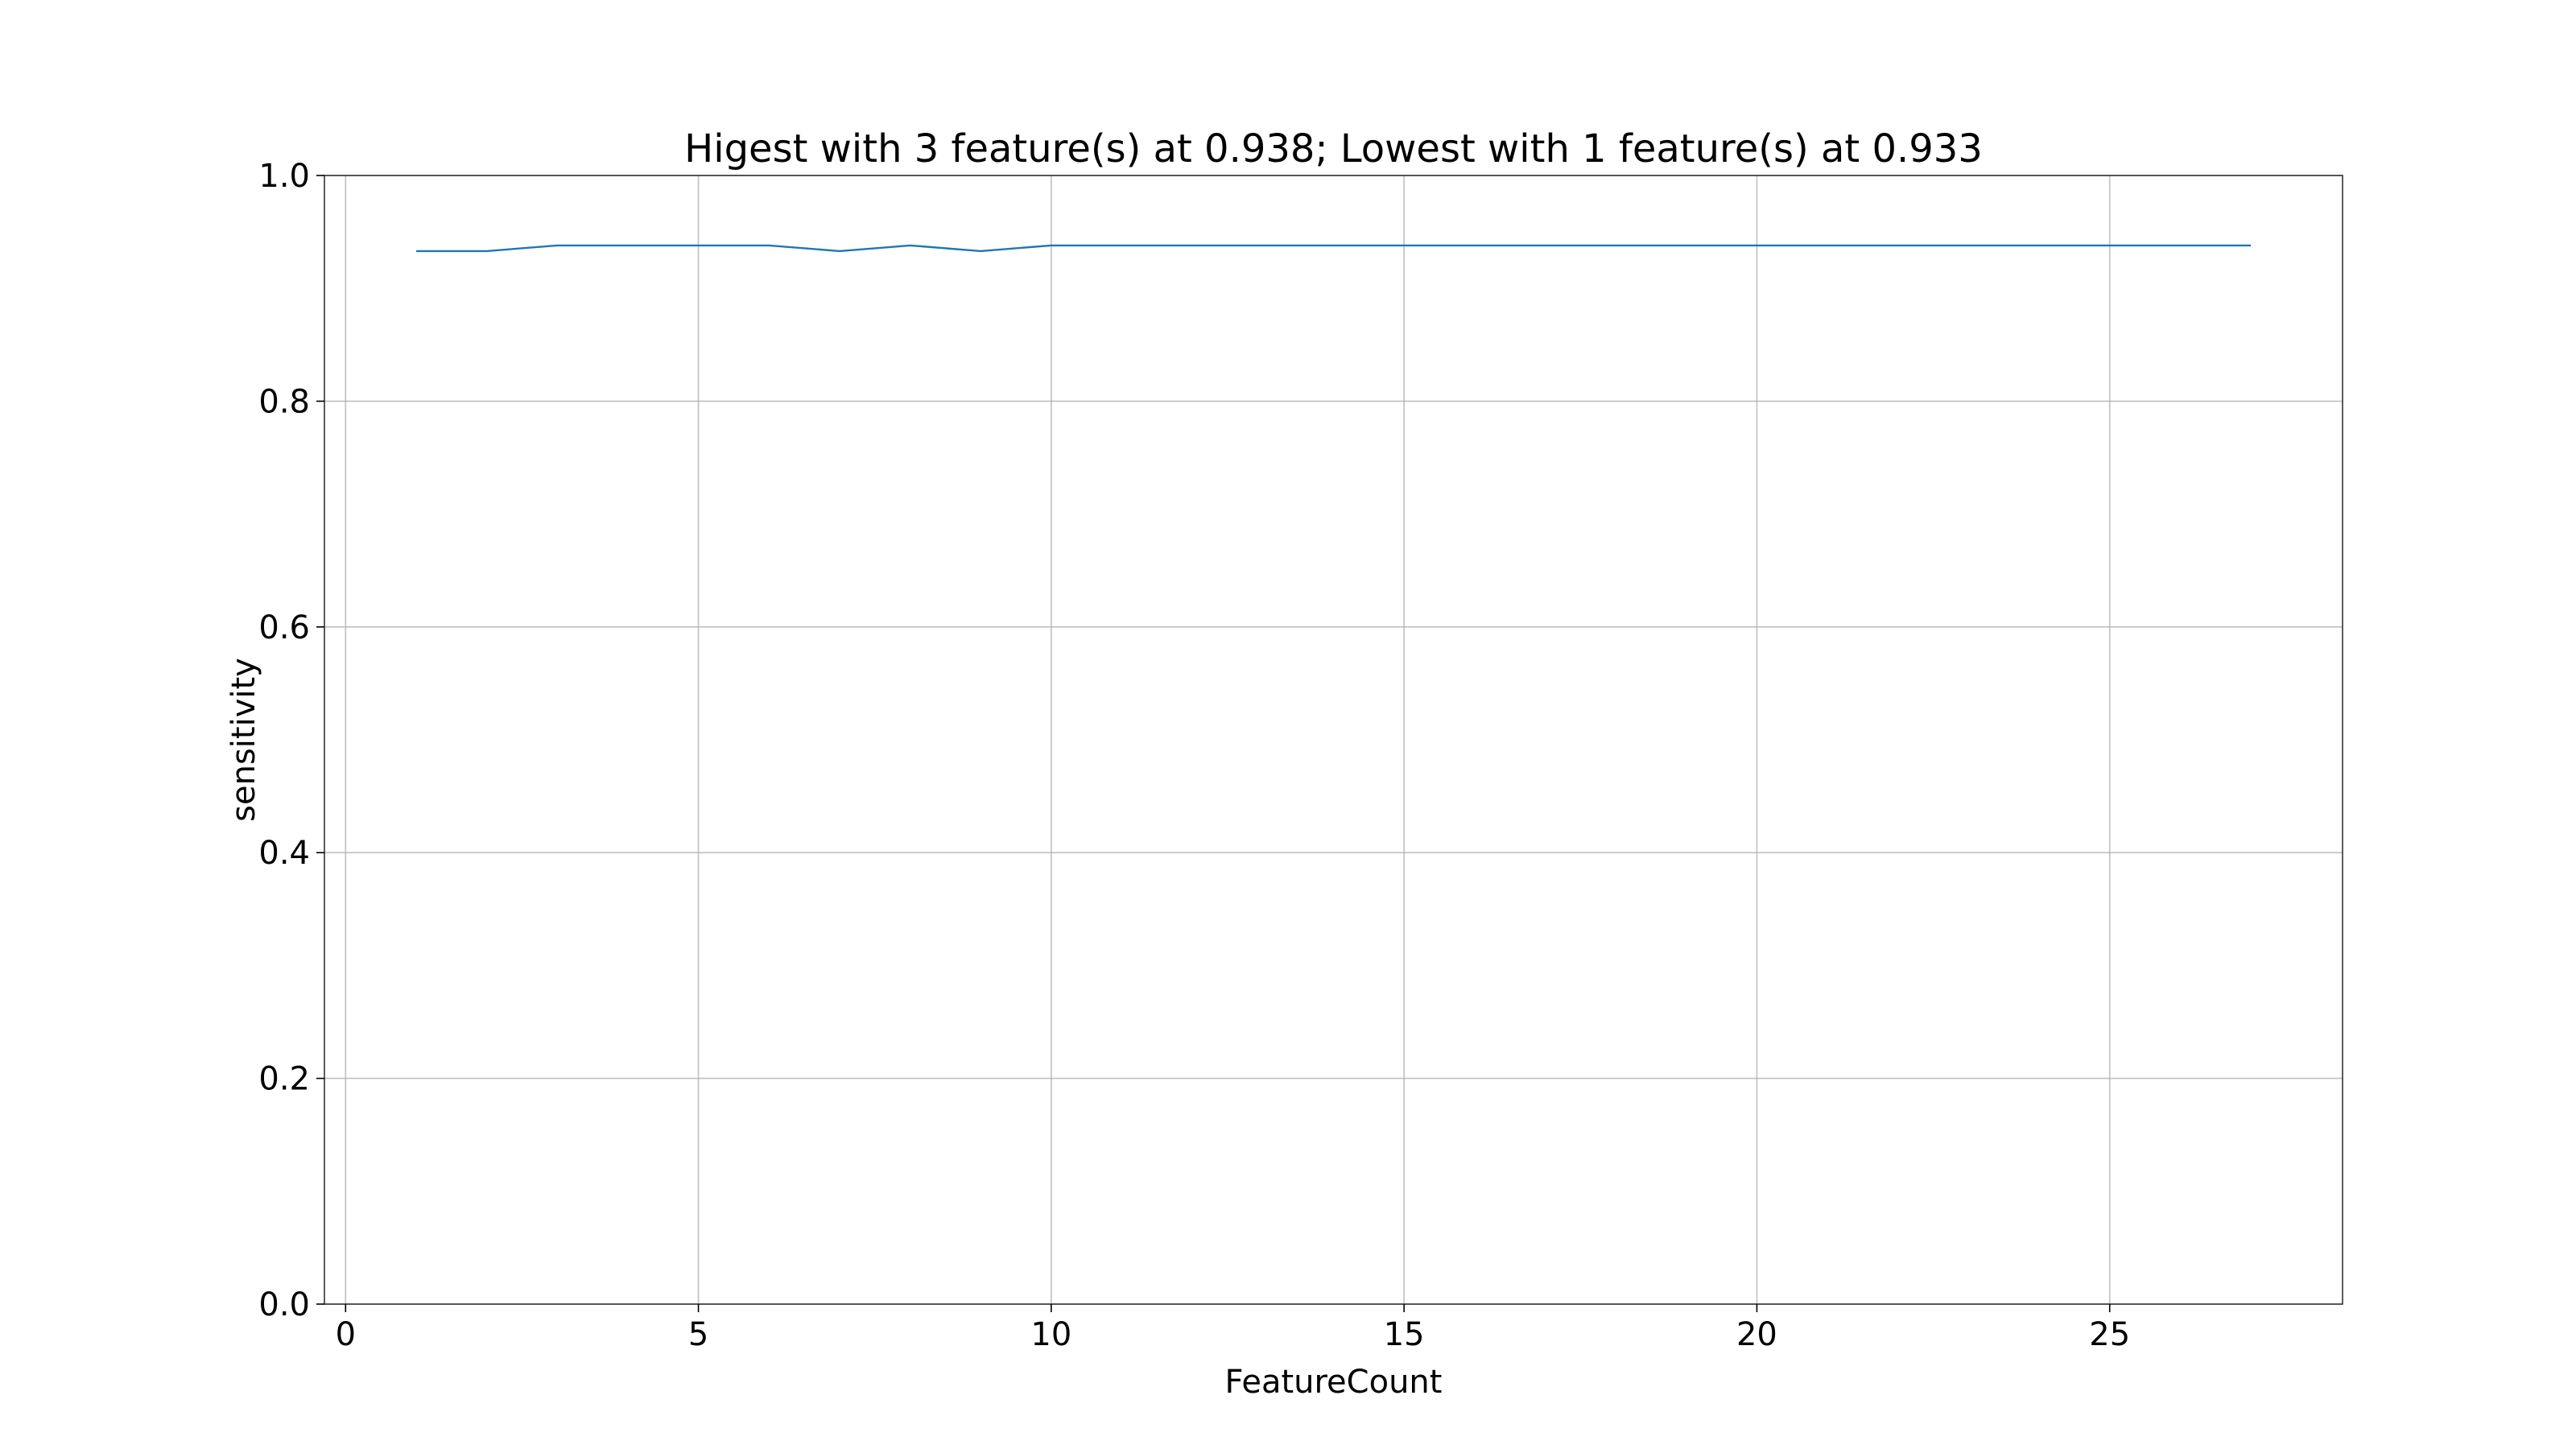 This screenshot has width=2576, height=1449. I want to click on y-tick-label: 0.2, so click(284, 1079).